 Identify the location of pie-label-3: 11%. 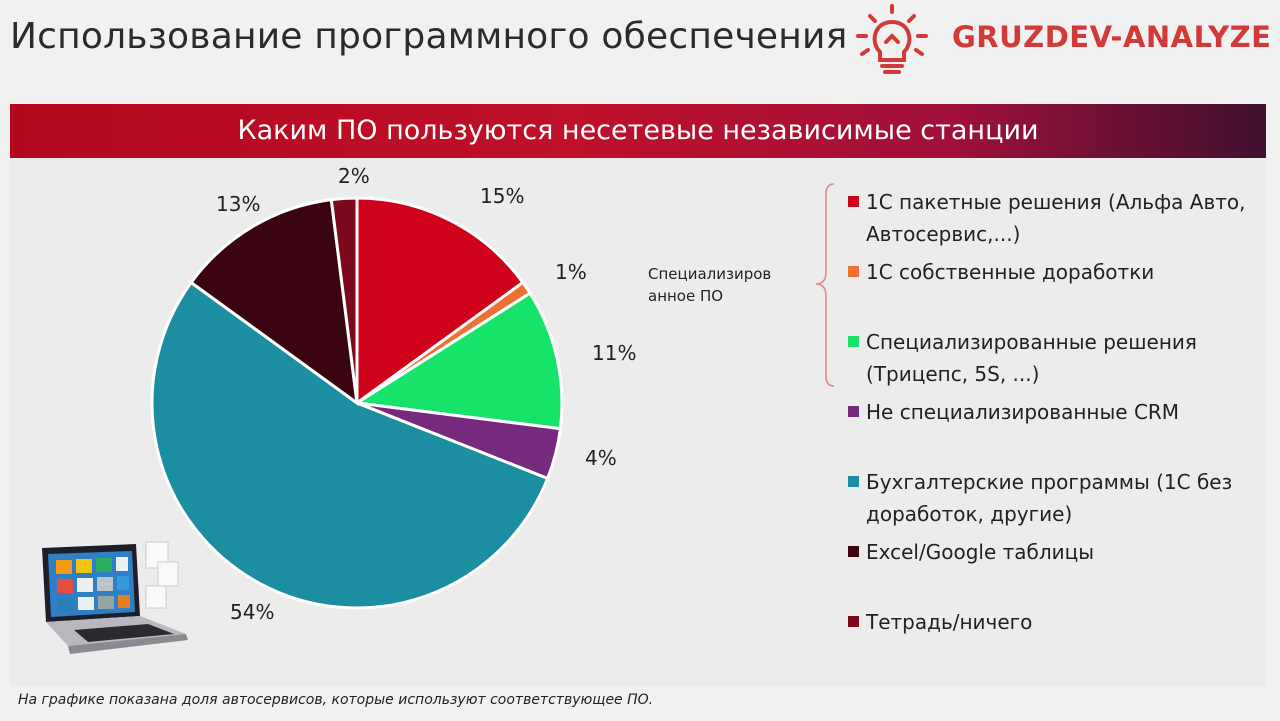
(614, 353).